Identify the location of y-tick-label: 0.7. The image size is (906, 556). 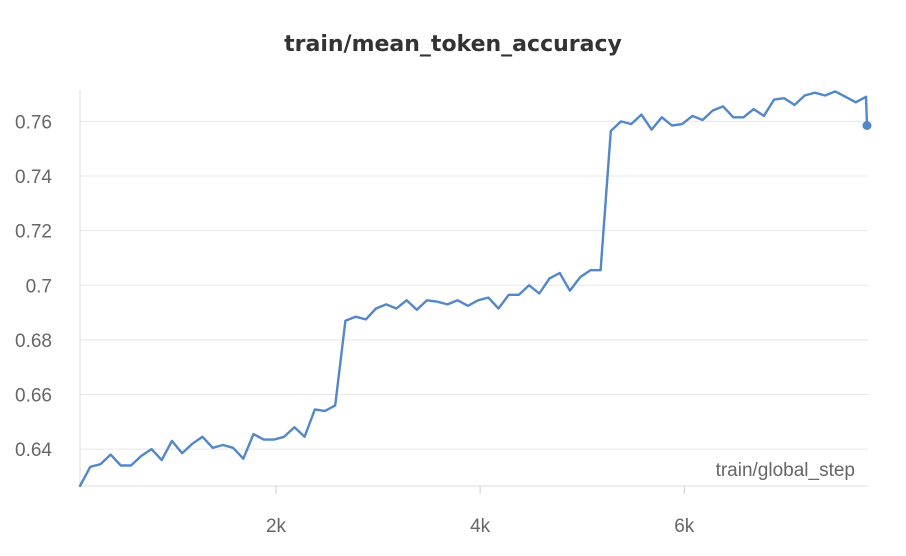
(39, 286).